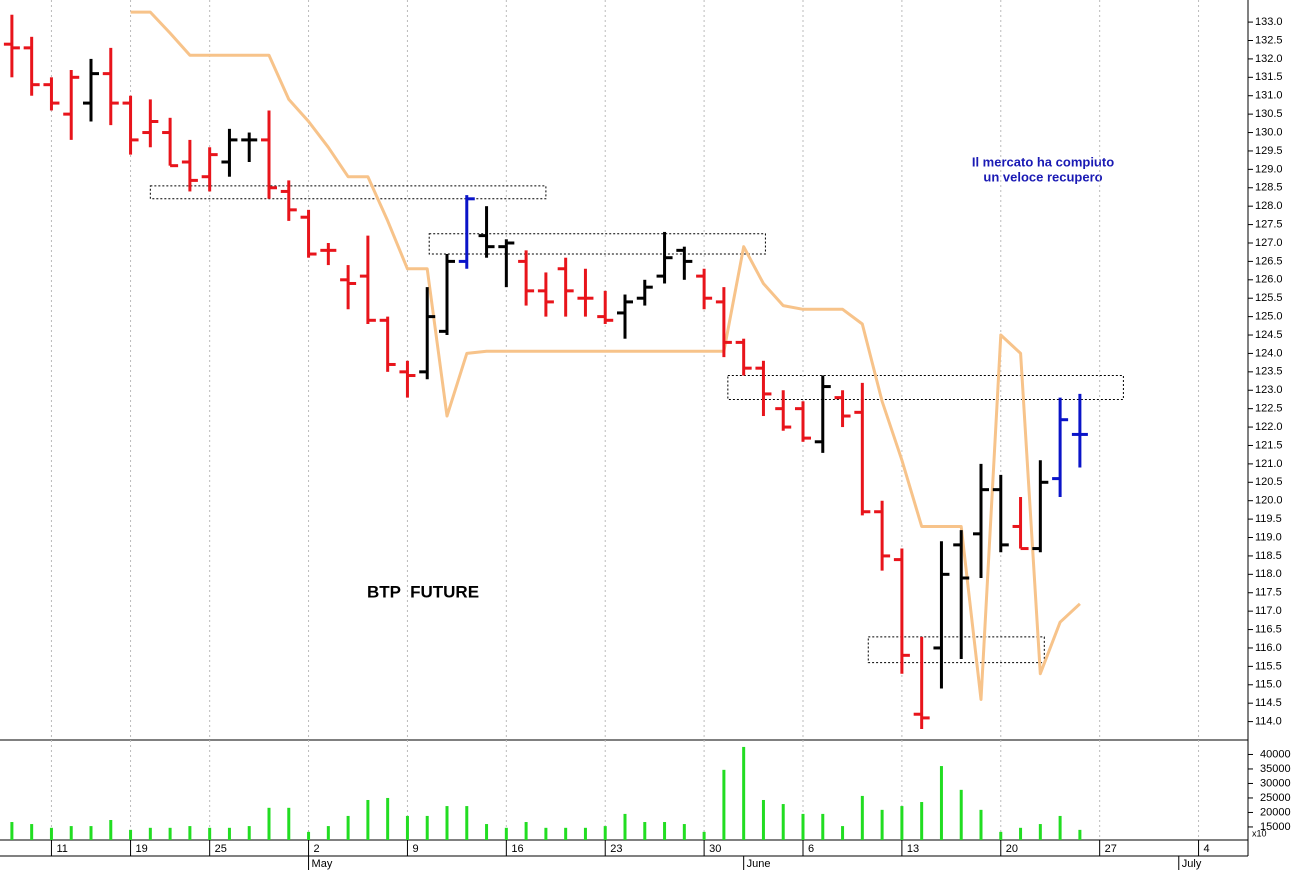  What do you see at coordinates (1268, 703) in the screenshot?
I see `y-tick-label: 114.5` at bounding box center [1268, 703].